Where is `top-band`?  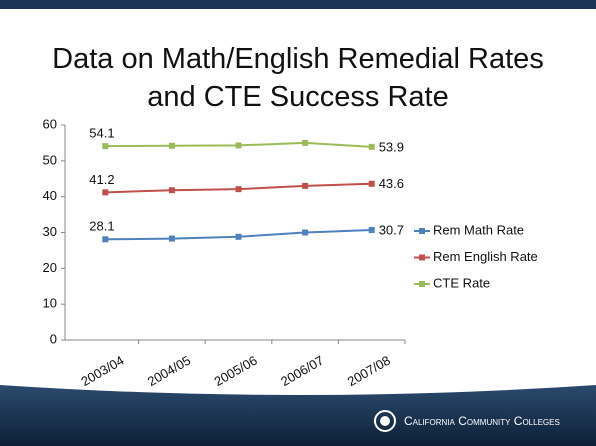
top-band is located at coordinates (298, 4).